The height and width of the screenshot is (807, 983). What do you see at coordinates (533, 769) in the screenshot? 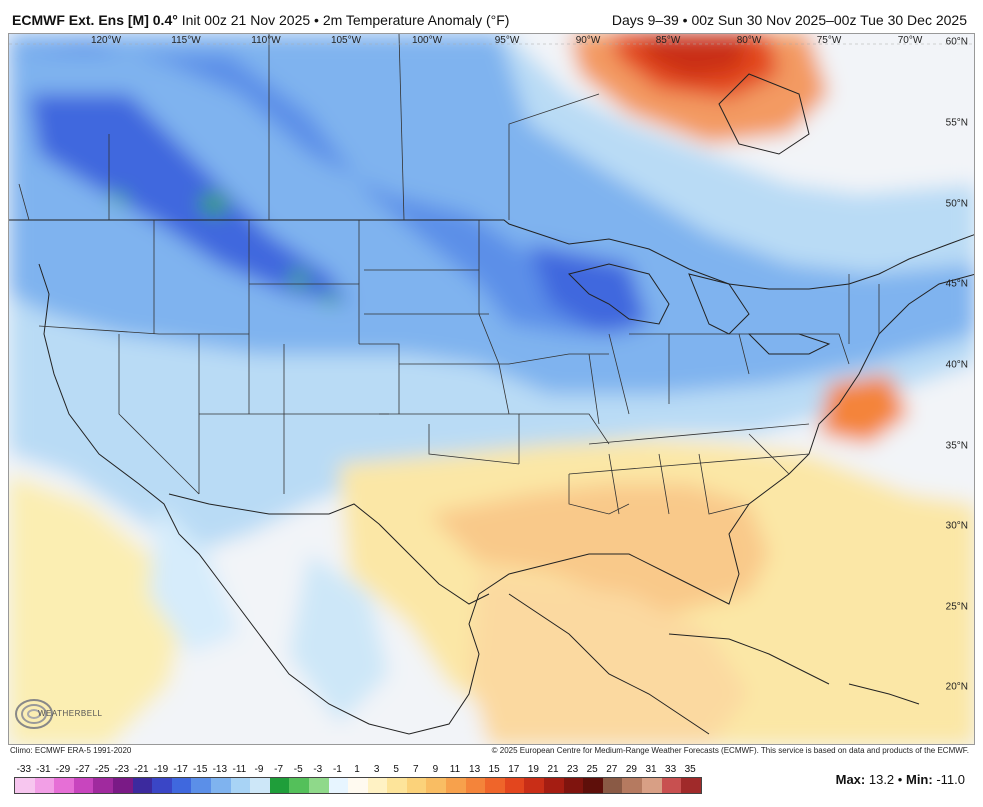
I see `scale-tick-label: 19` at bounding box center [533, 769].